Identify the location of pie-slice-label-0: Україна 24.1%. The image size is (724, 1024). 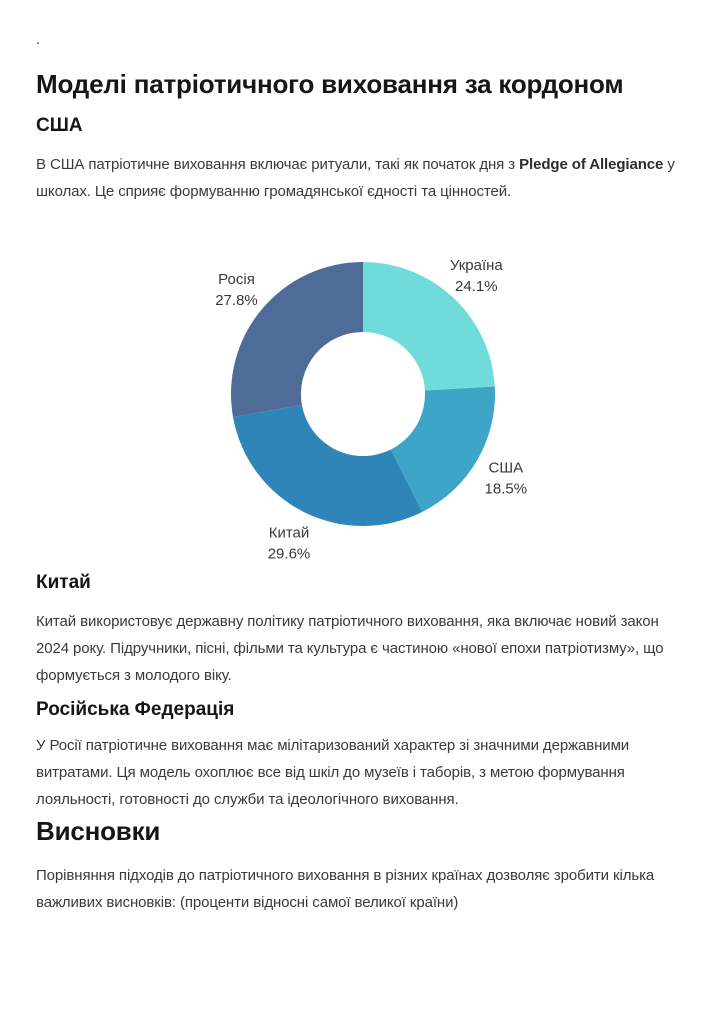
(477, 276).